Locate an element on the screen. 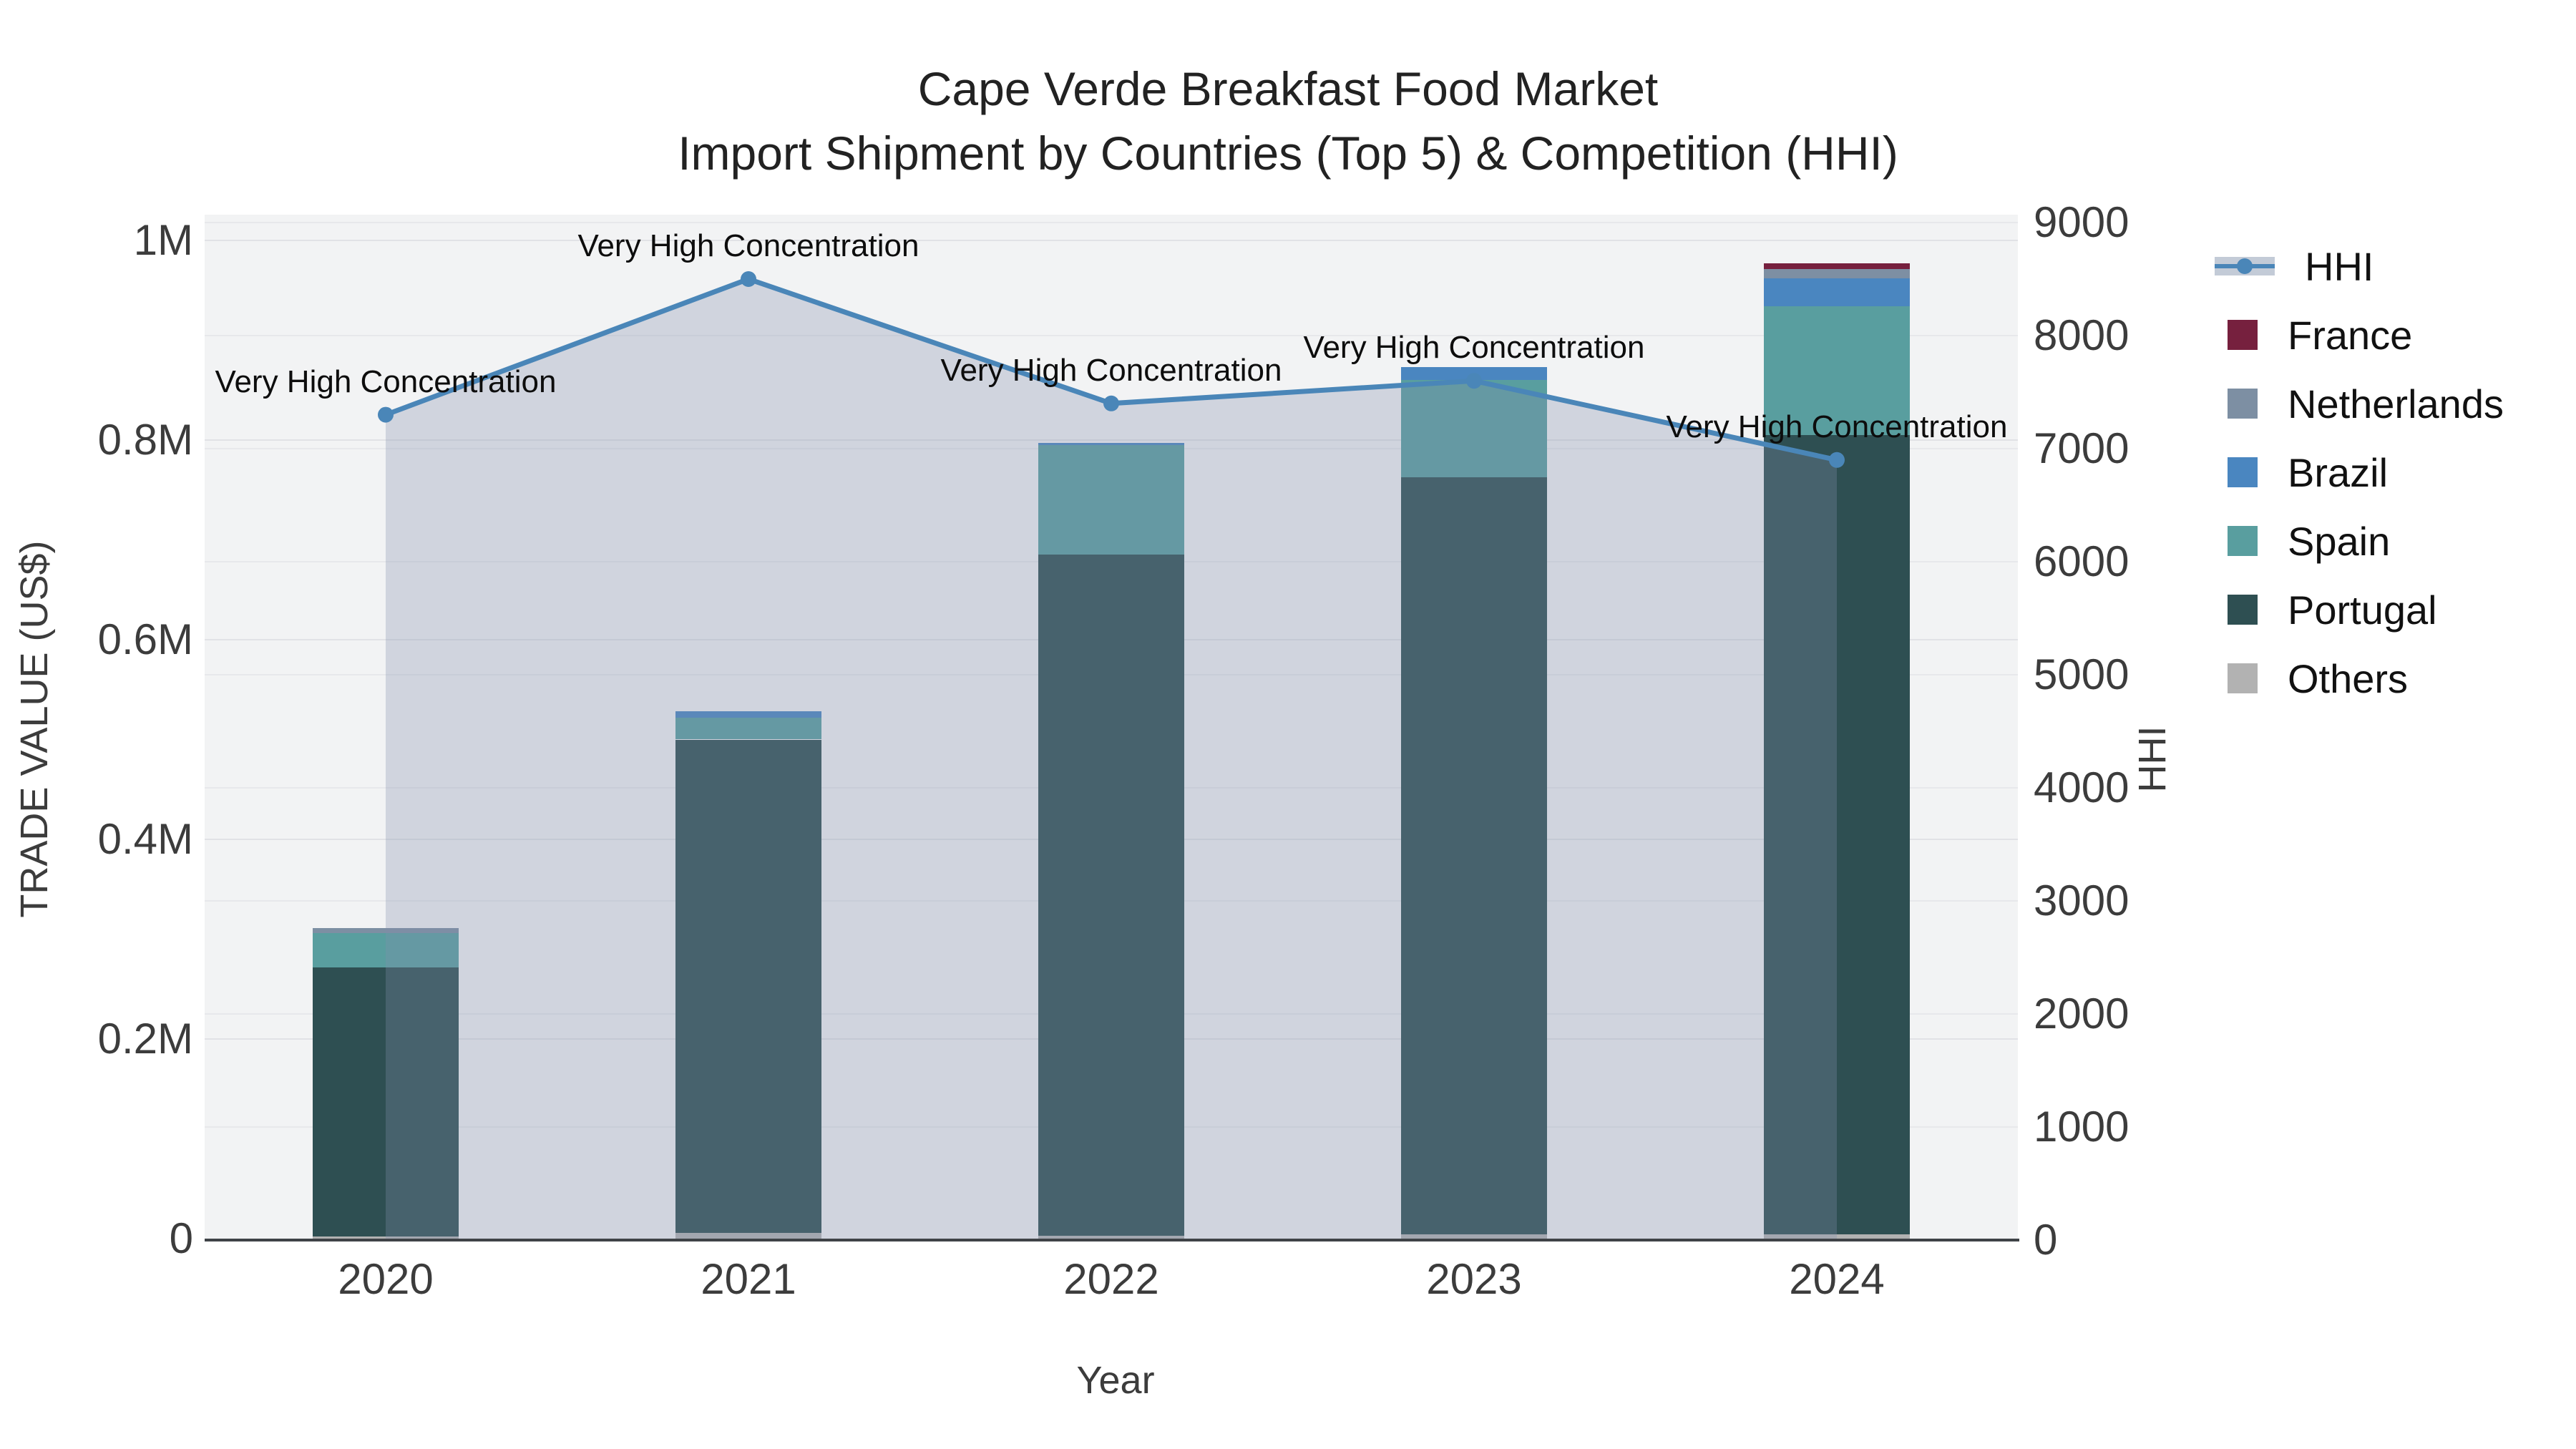 The height and width of the screenshot is (1449, 2576). legend-item-portugal: Portugal is located at coordinates (2326, 610).